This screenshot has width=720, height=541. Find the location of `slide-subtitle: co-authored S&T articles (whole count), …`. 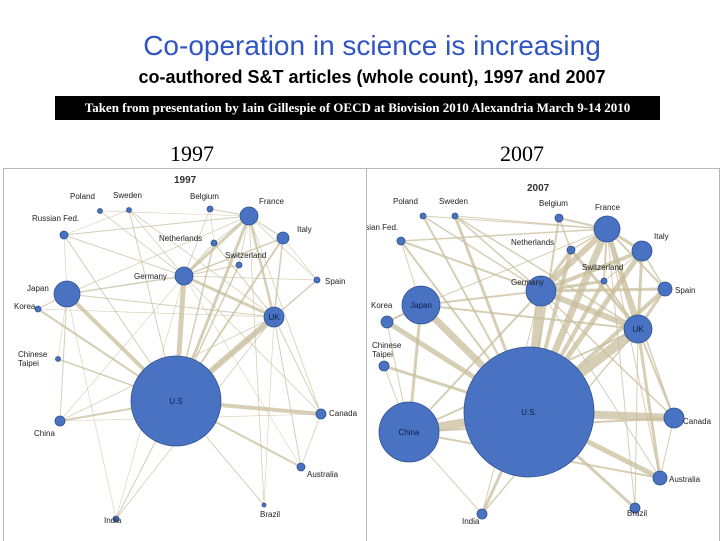

slide-subtitle: co-authored S&T articles (whole count), … is located at coordinates (372, 77).